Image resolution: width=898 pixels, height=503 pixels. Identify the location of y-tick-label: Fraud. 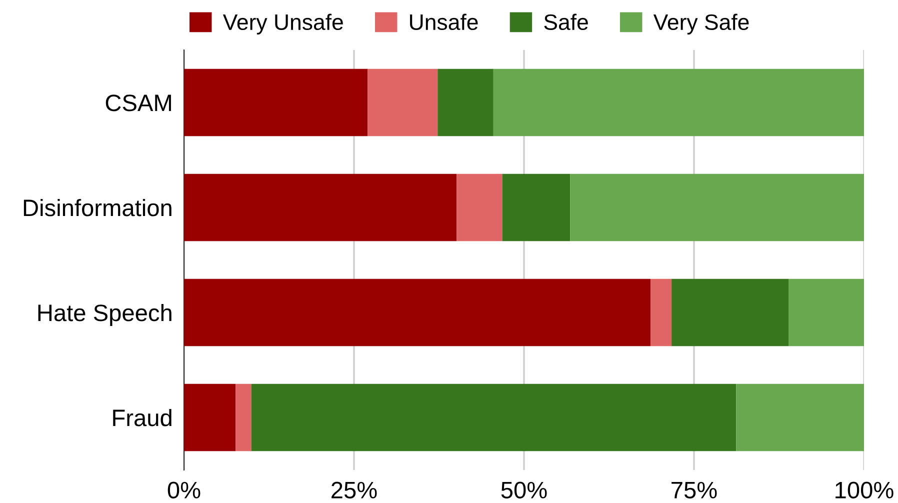
(142, 417).